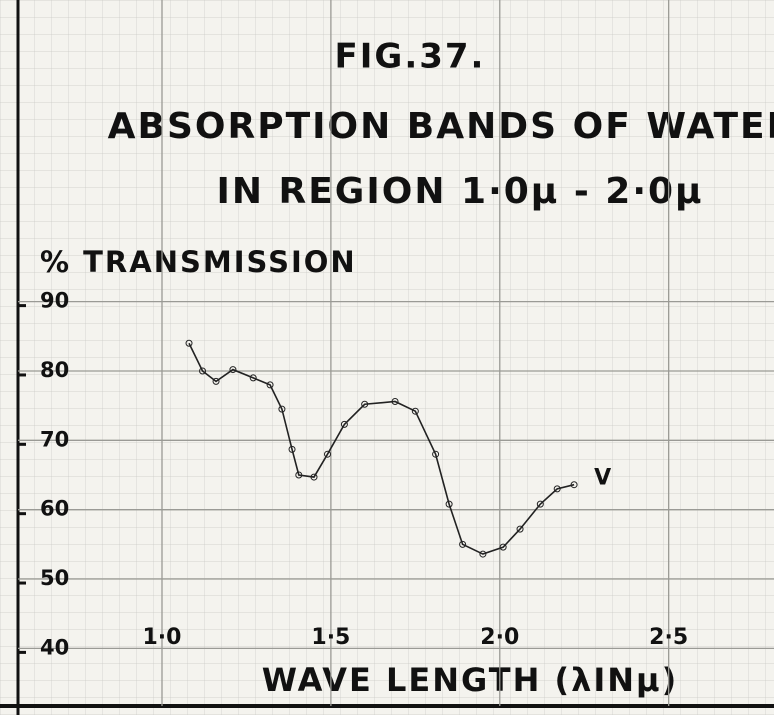 The image size is (774, 715). What do you see at coordinates (198, 262) in the screenshot?
I see `y-axis-label: % TRANSMISSION` at bounding box center [198, 262].